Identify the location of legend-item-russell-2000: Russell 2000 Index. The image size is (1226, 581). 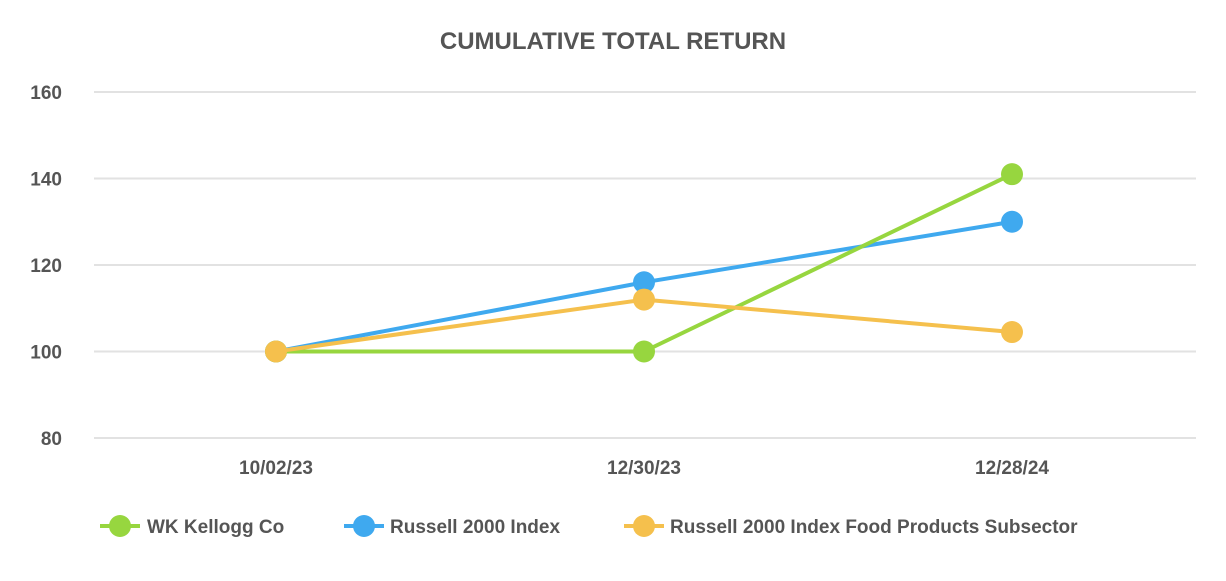
(452, 526).